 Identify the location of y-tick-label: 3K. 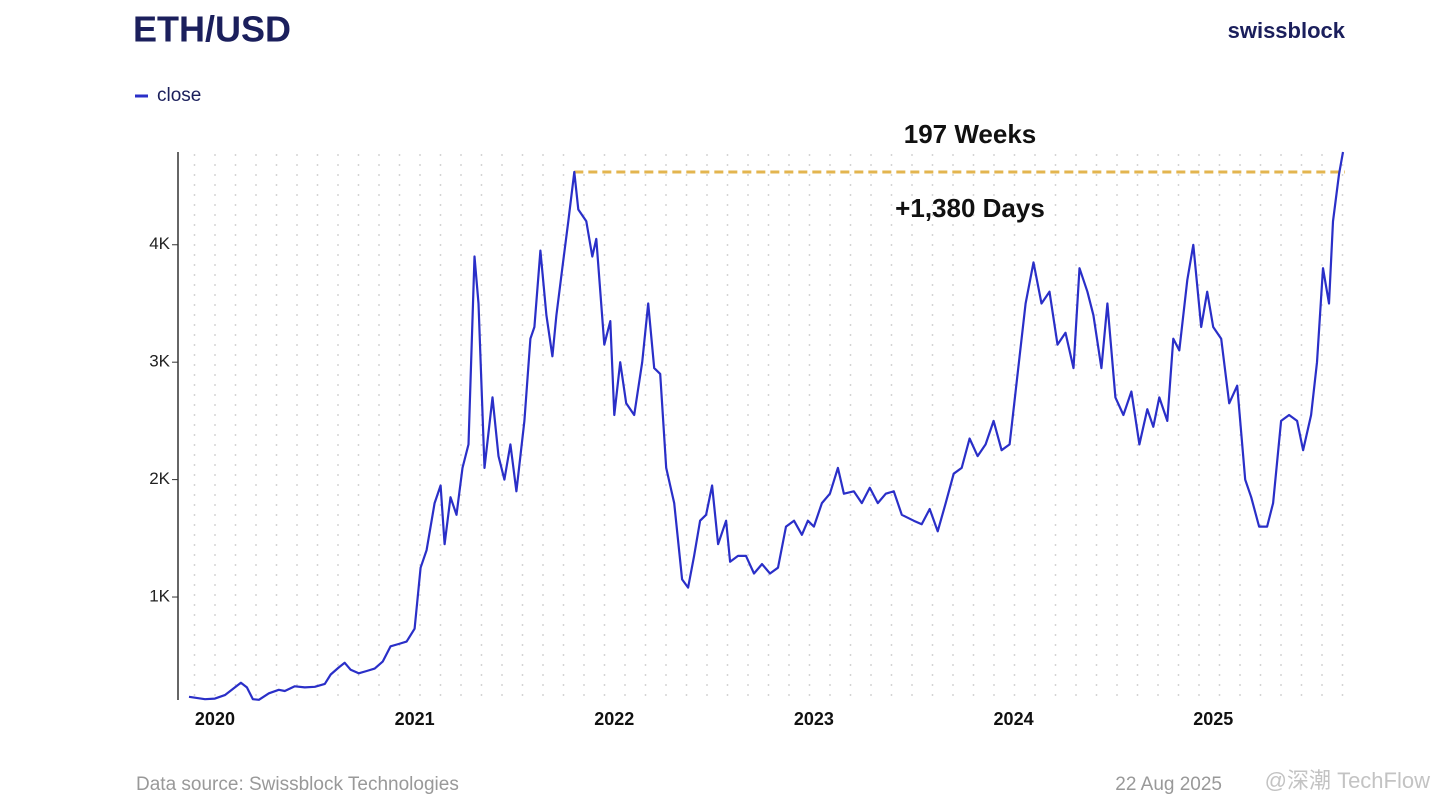
(159, 361).